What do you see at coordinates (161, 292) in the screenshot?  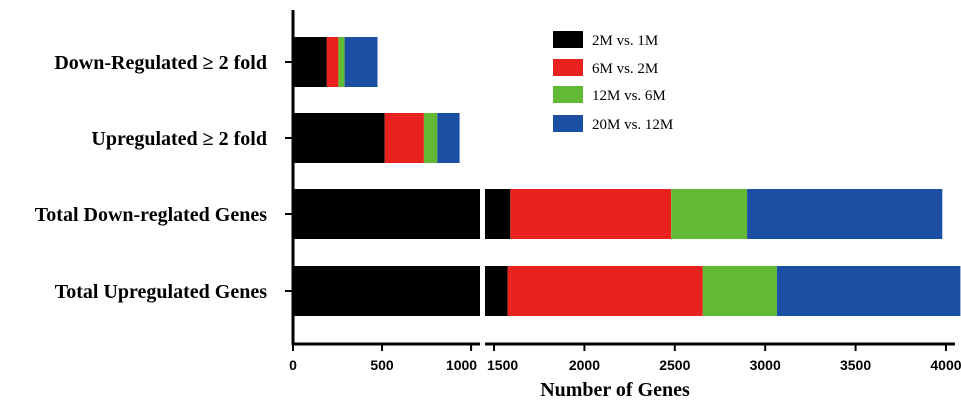 I see `category-label: Total Upregulated Genes` at bounding box center [161, 292].